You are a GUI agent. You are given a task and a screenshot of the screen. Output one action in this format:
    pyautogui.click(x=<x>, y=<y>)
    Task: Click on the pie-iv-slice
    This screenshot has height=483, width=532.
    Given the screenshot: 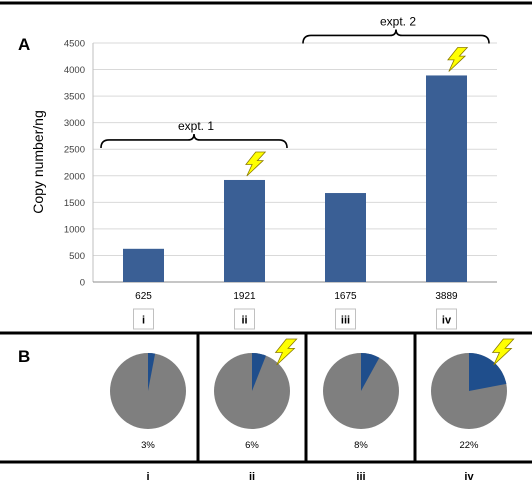 What is the action you would take?
    pyautogui.click(x=488, y=372)
    